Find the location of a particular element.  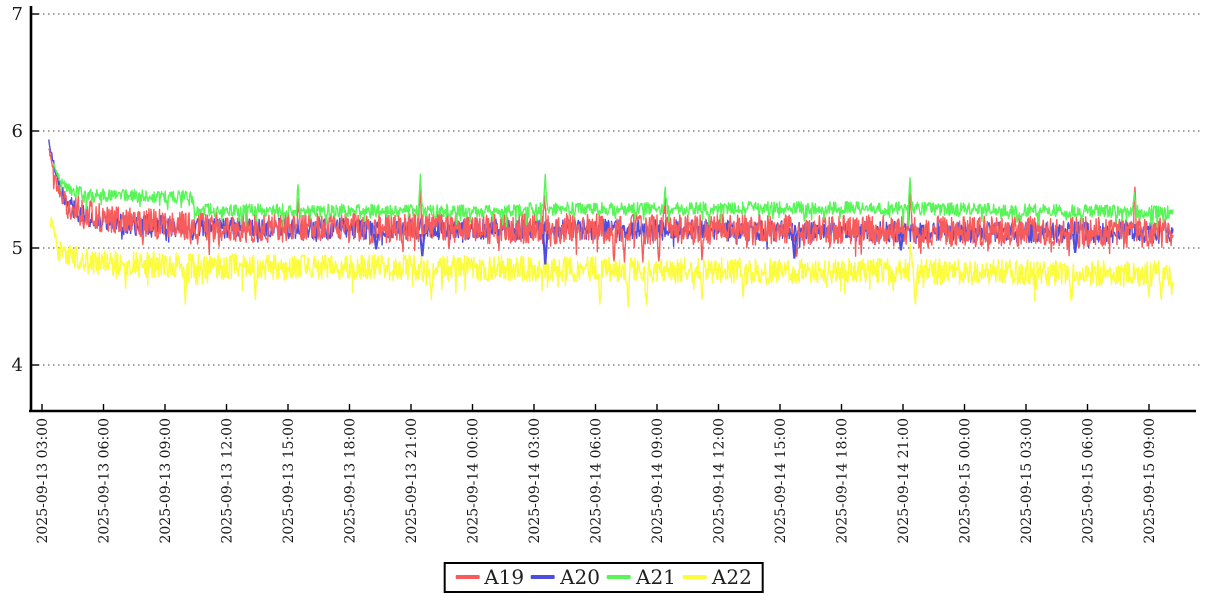

legend-entry-a21: A21 is located at coordinates (641, 577).